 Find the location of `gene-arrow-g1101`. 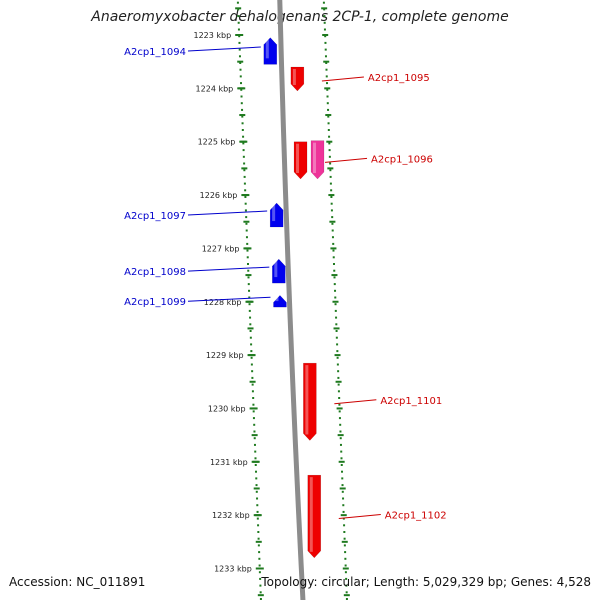

gene-arrow-g1101 is located at coordinates (310, 401).